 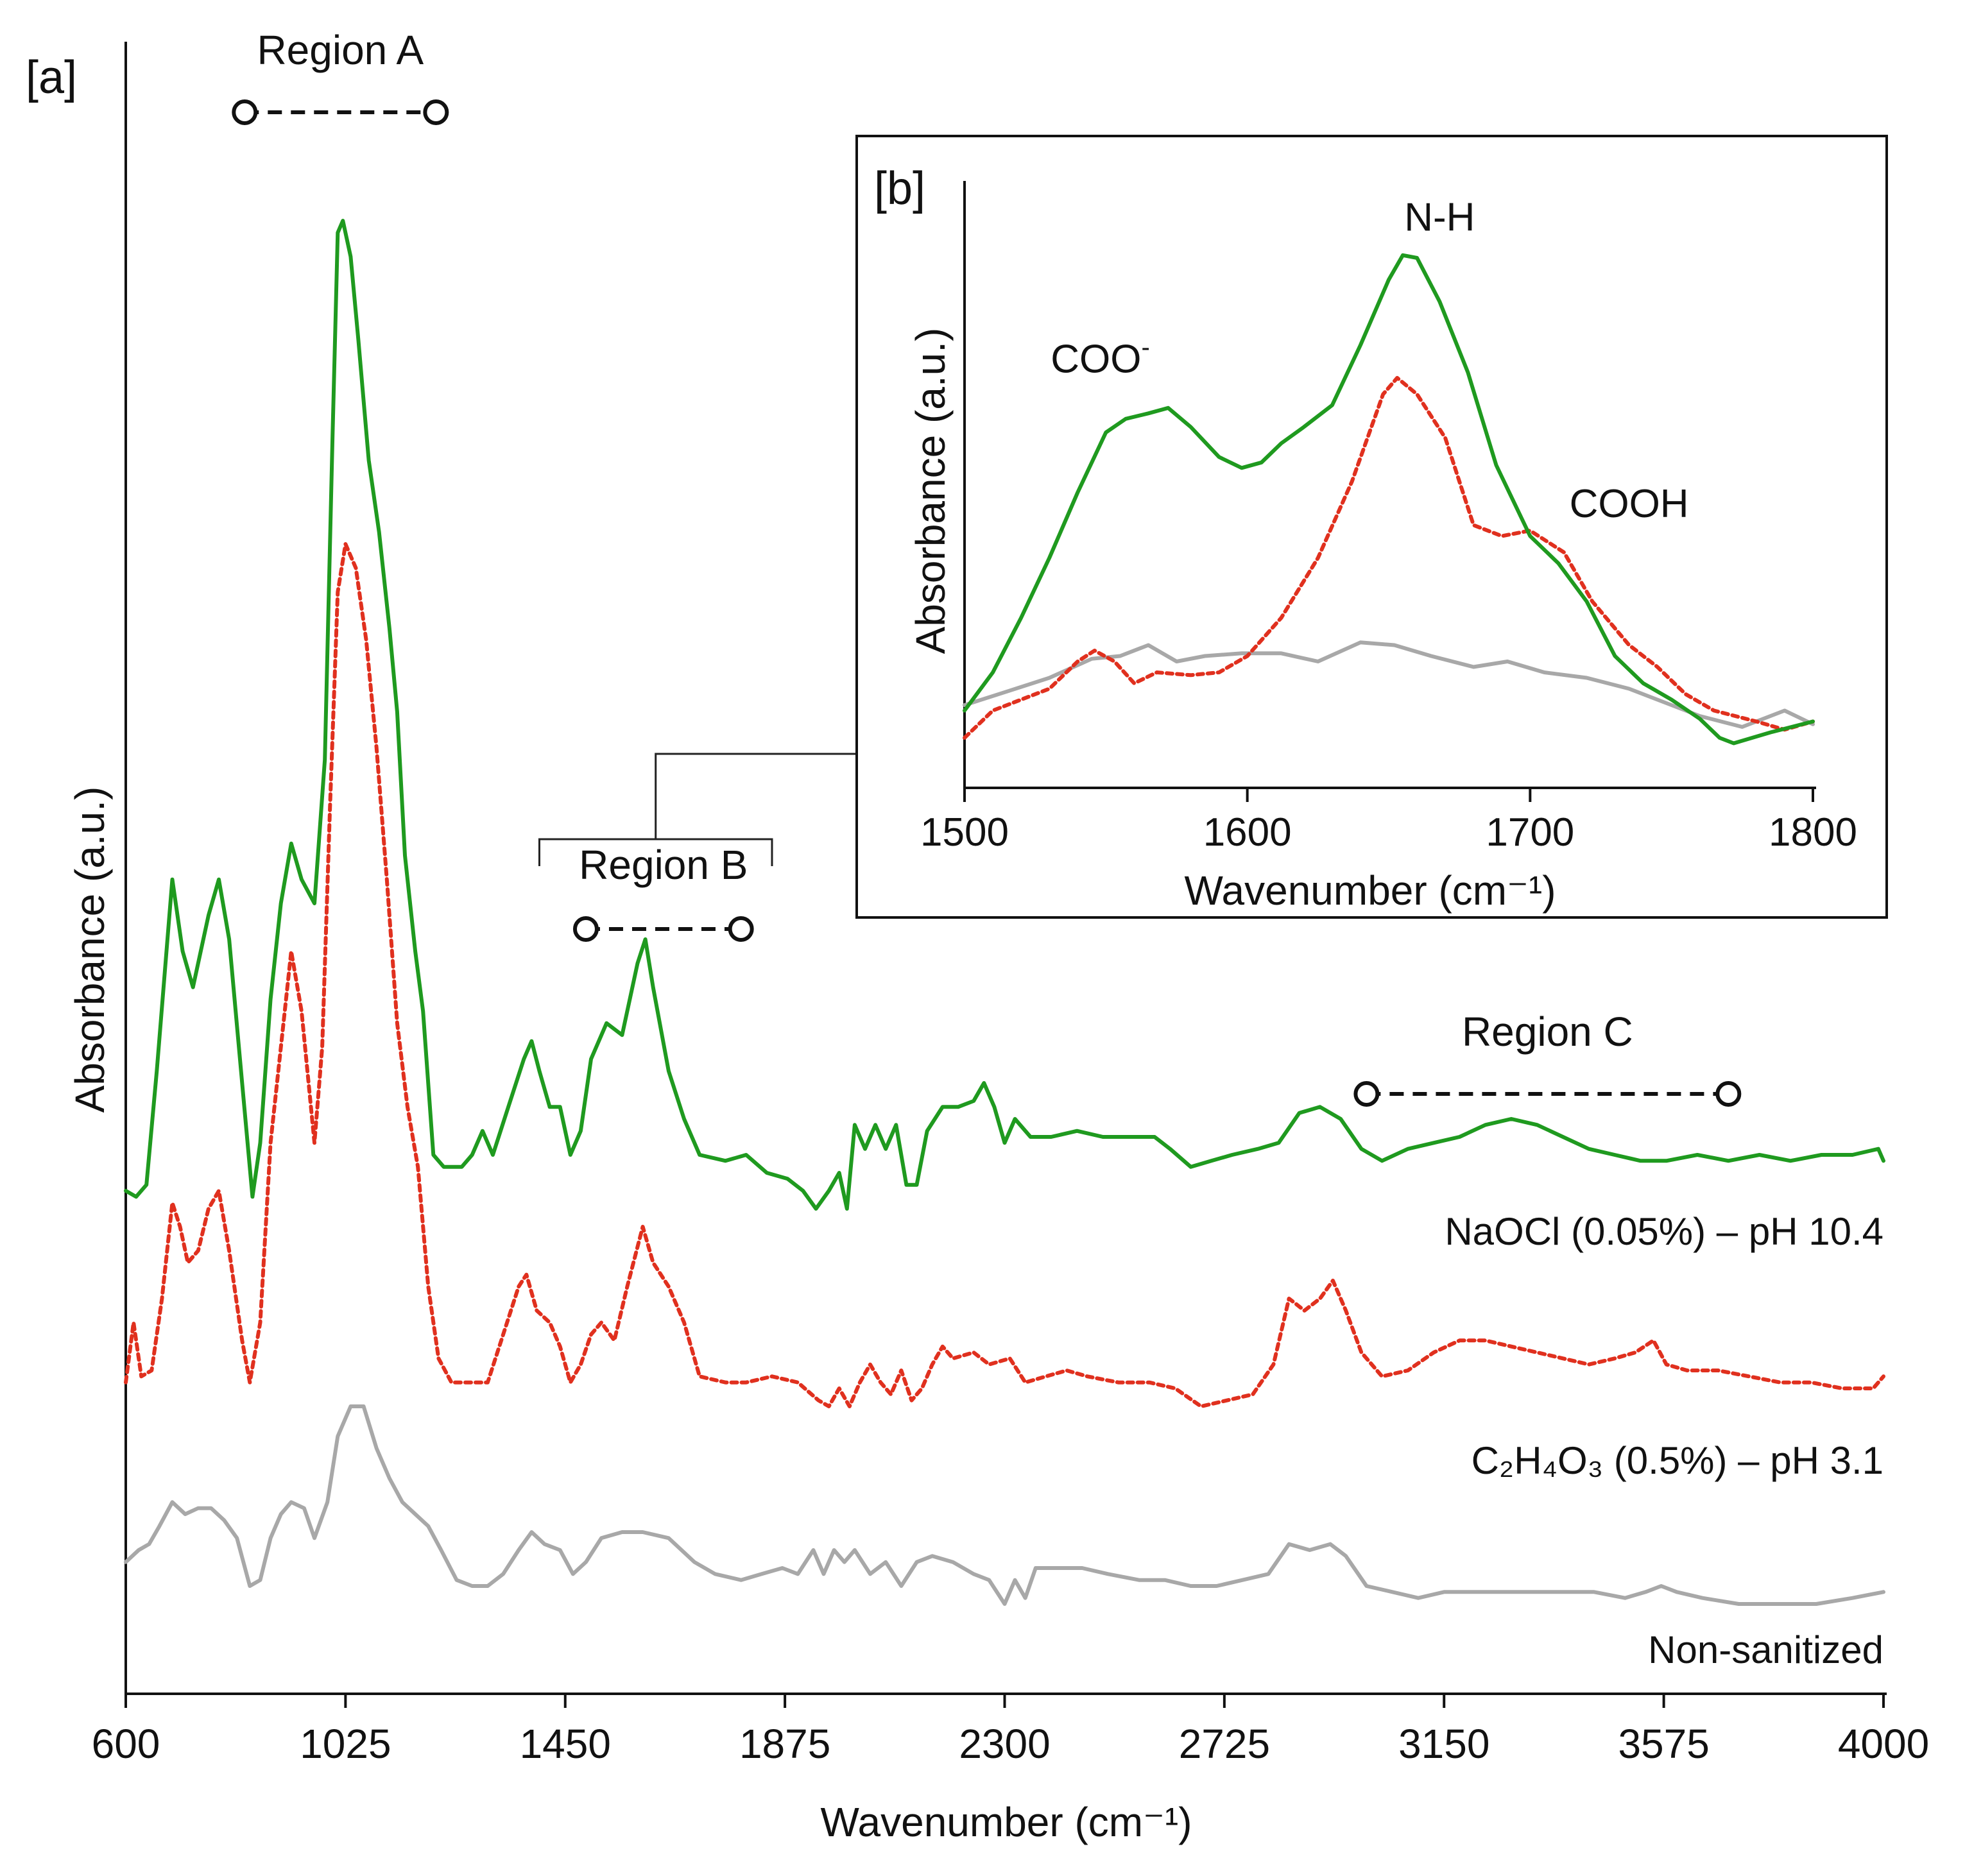 I want to click on inset-y-axis-label: Absorbance (a.u.), so click(x=931, y=491).